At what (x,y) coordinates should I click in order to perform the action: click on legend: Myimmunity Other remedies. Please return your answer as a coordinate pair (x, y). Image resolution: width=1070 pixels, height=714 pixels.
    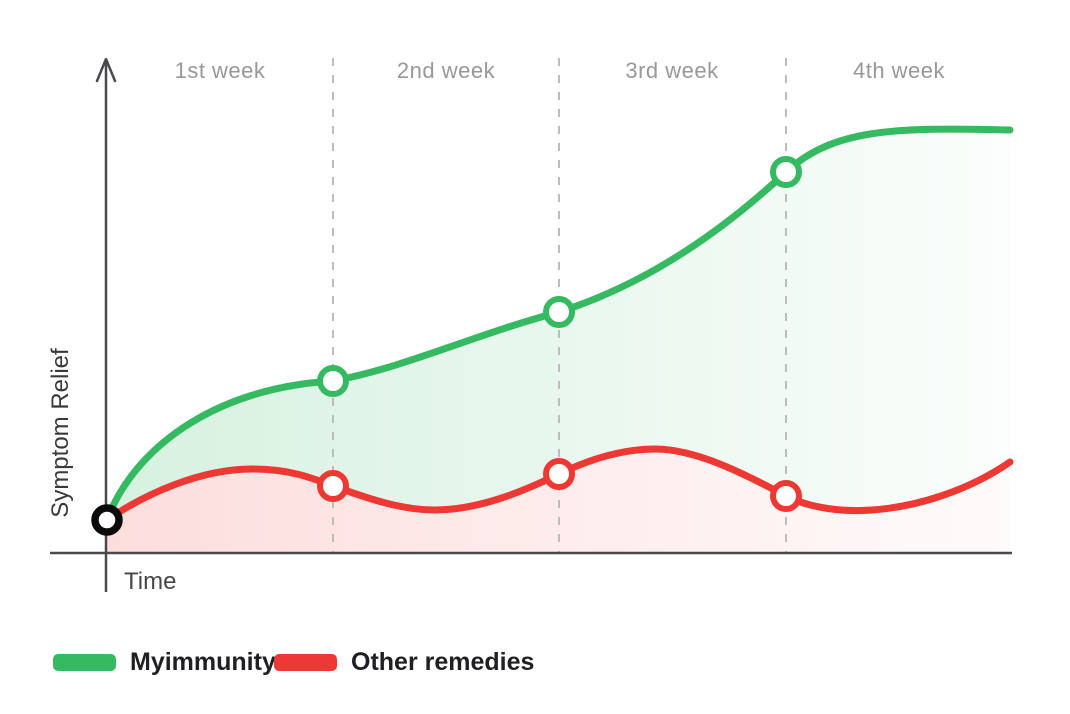
    Looking at the image, I should click on (535, 662).